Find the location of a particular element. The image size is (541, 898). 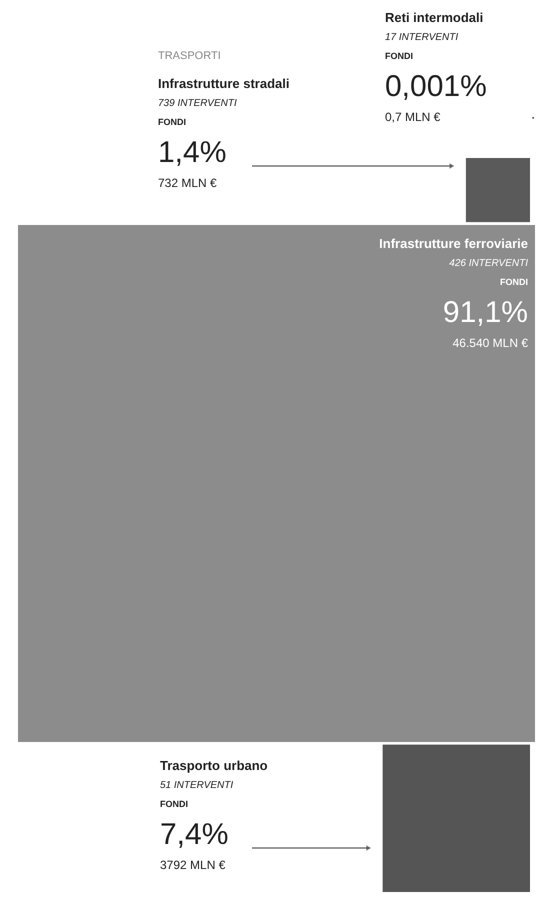

data-label: 1,4% is located at coordinates (192, 152).